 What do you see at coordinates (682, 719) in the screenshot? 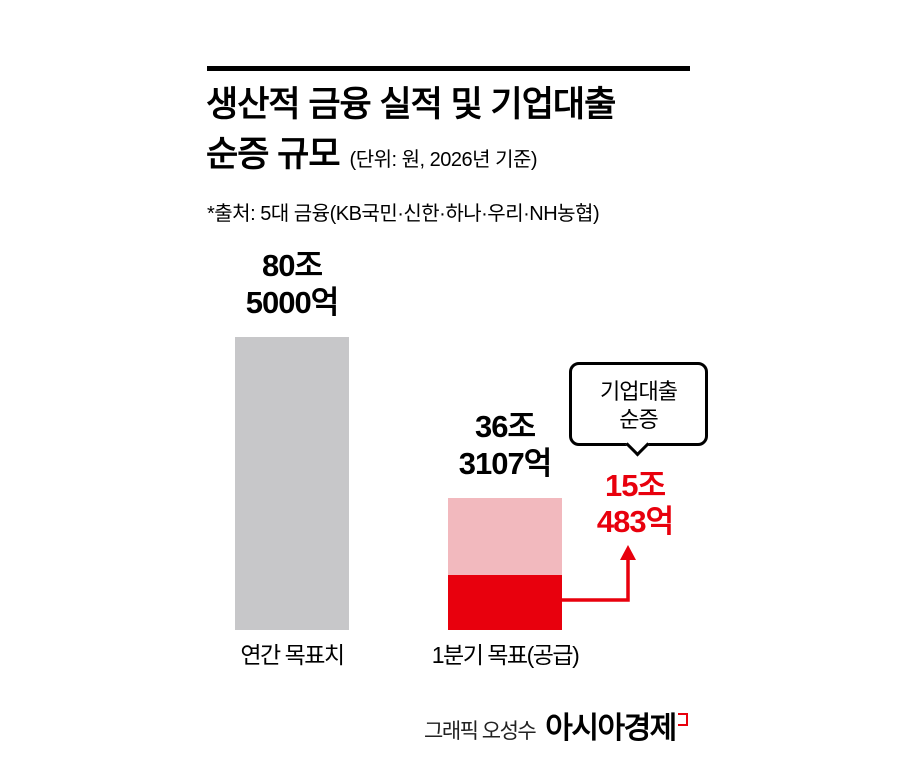
I see `logo-mark-icon` at bounding box center [682, 719].